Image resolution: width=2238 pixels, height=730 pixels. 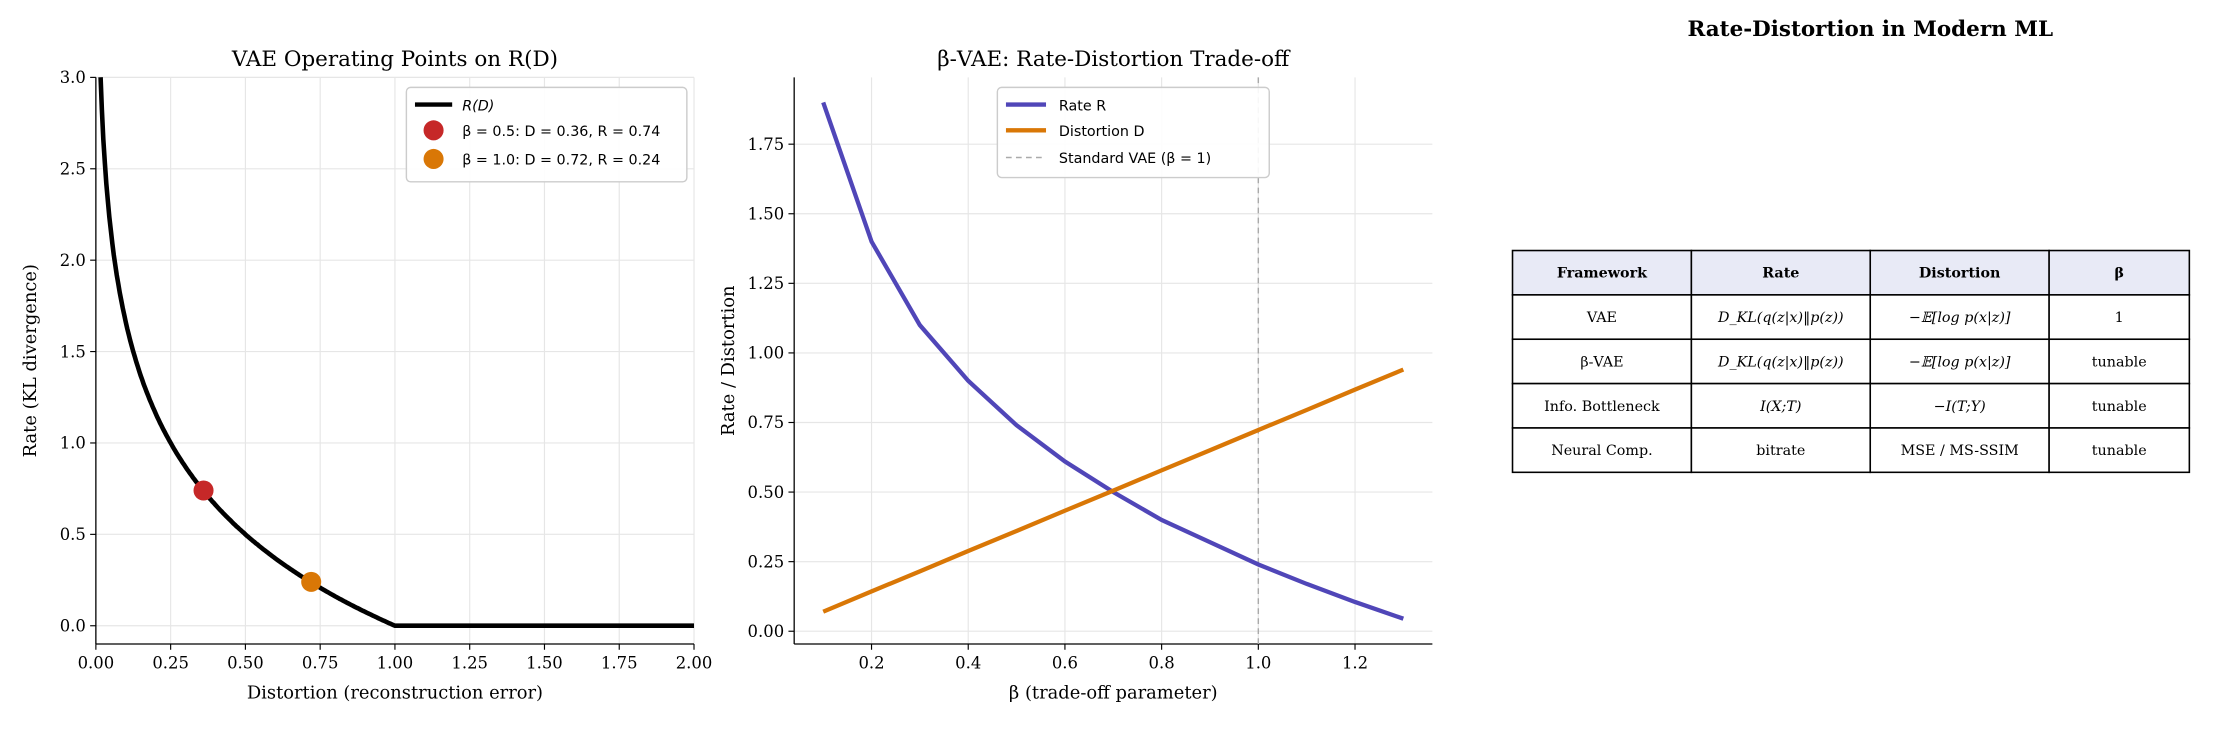 I want to click on x-tick-label: 0.50, so click(x=245, y=662).